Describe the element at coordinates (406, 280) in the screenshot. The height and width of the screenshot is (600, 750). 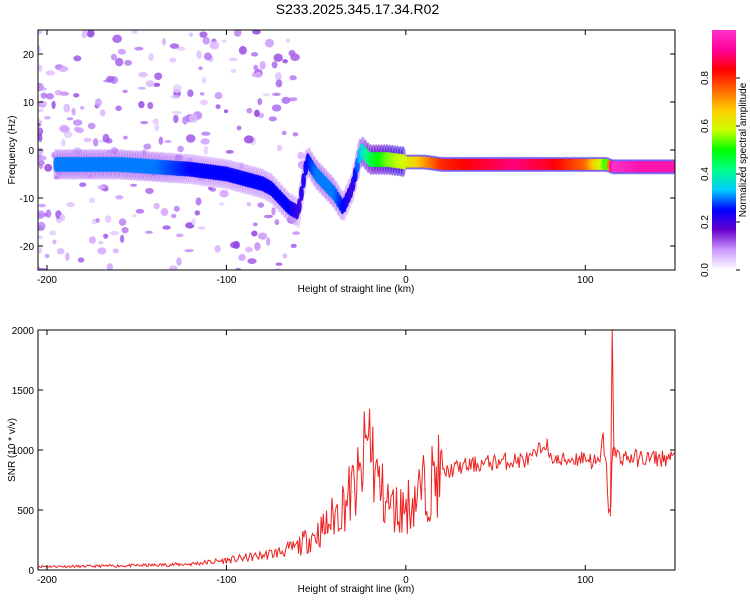
I see `heatmap-x-tick-label: 0` at that location.